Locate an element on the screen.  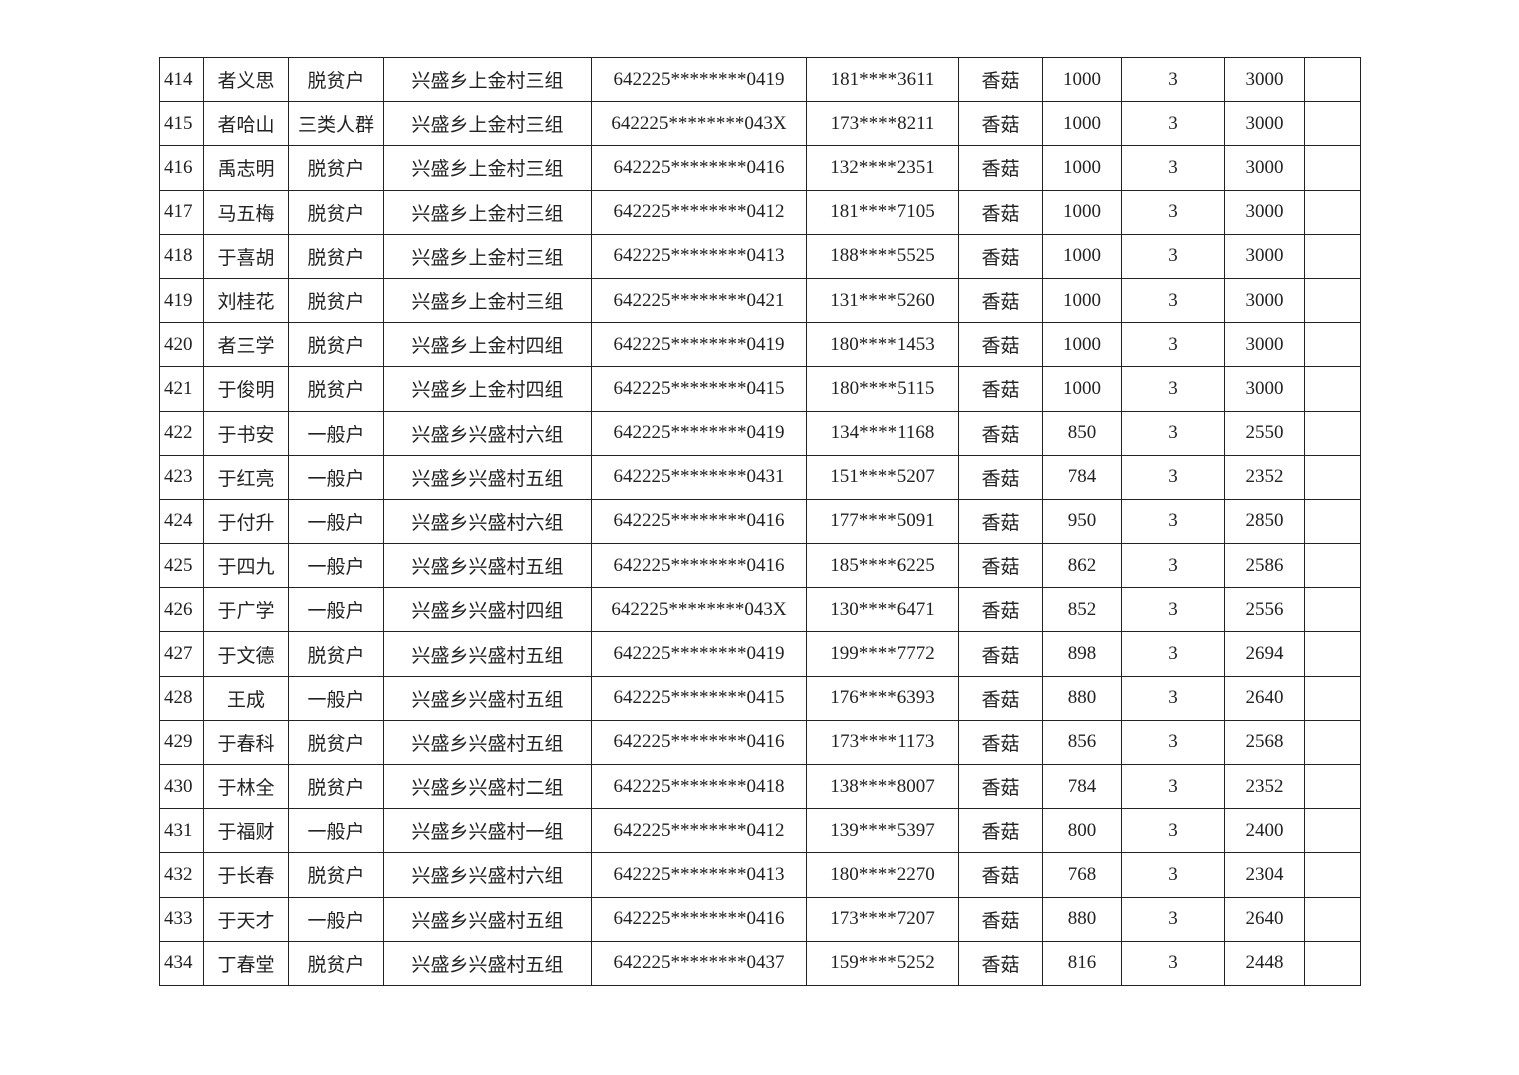
cell-phone: 132****2351 is located at coordinates (882, 168).